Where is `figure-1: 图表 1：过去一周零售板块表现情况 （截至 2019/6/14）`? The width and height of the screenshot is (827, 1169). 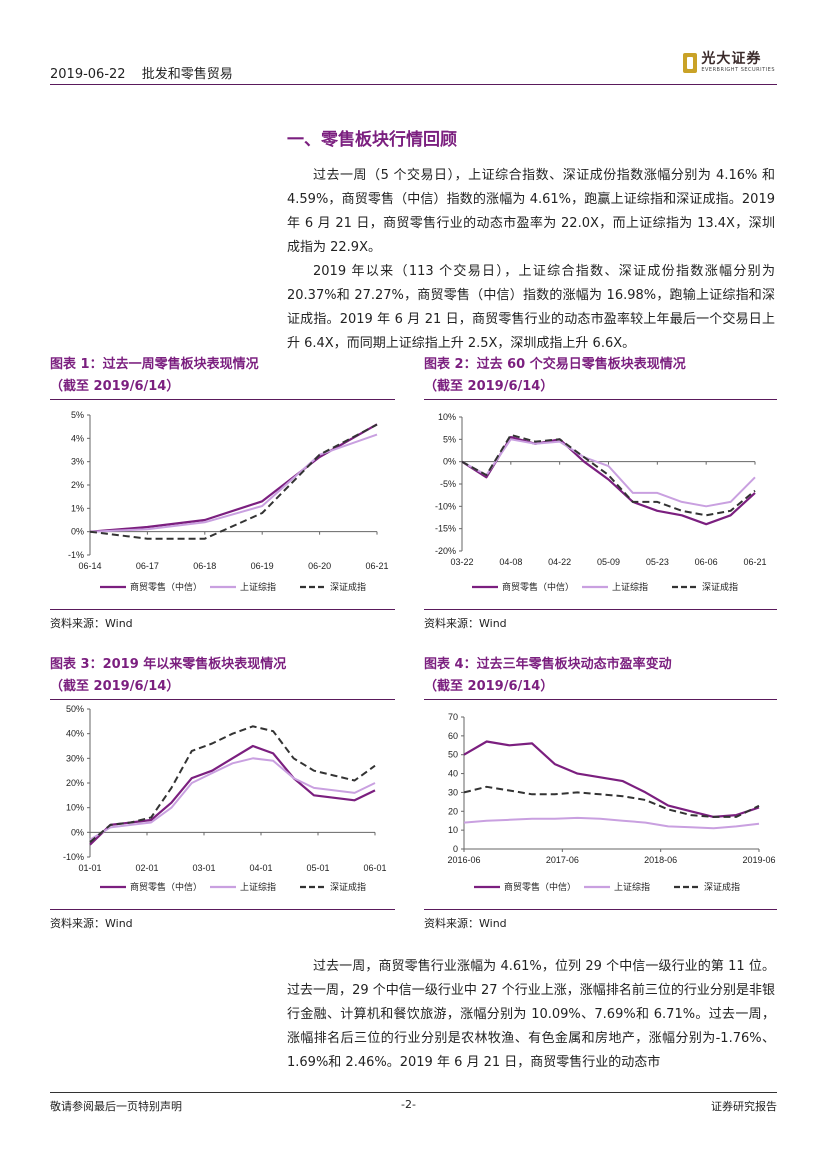 figure-1: 图表 1：过去一周零售板块表现情况 （截至 2019/6/14） is located at coordinates (222, 376).